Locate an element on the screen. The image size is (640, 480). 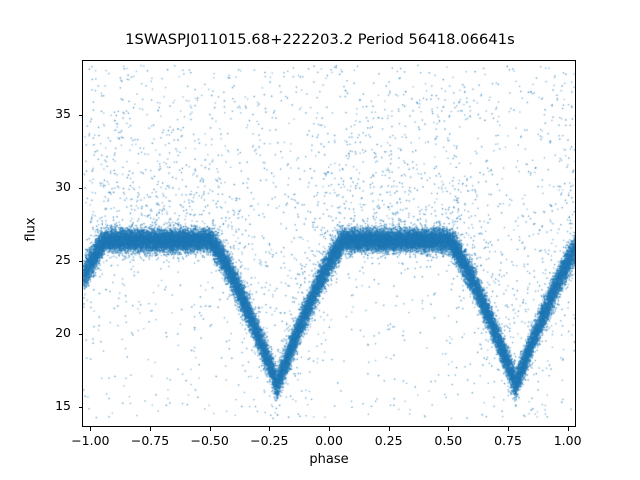
x-tick-label: −0.75 is located at coordinates (150, 440).